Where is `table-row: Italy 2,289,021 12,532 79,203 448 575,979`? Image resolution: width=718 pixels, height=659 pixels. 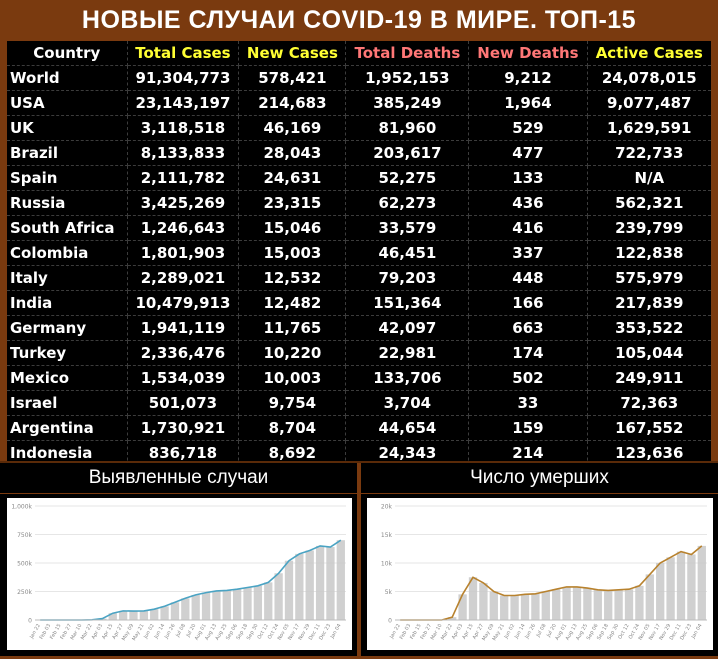 table-row: Italy 2,289,021 12,532 79,203 448 575,979 is located at coordinates (359, 278).